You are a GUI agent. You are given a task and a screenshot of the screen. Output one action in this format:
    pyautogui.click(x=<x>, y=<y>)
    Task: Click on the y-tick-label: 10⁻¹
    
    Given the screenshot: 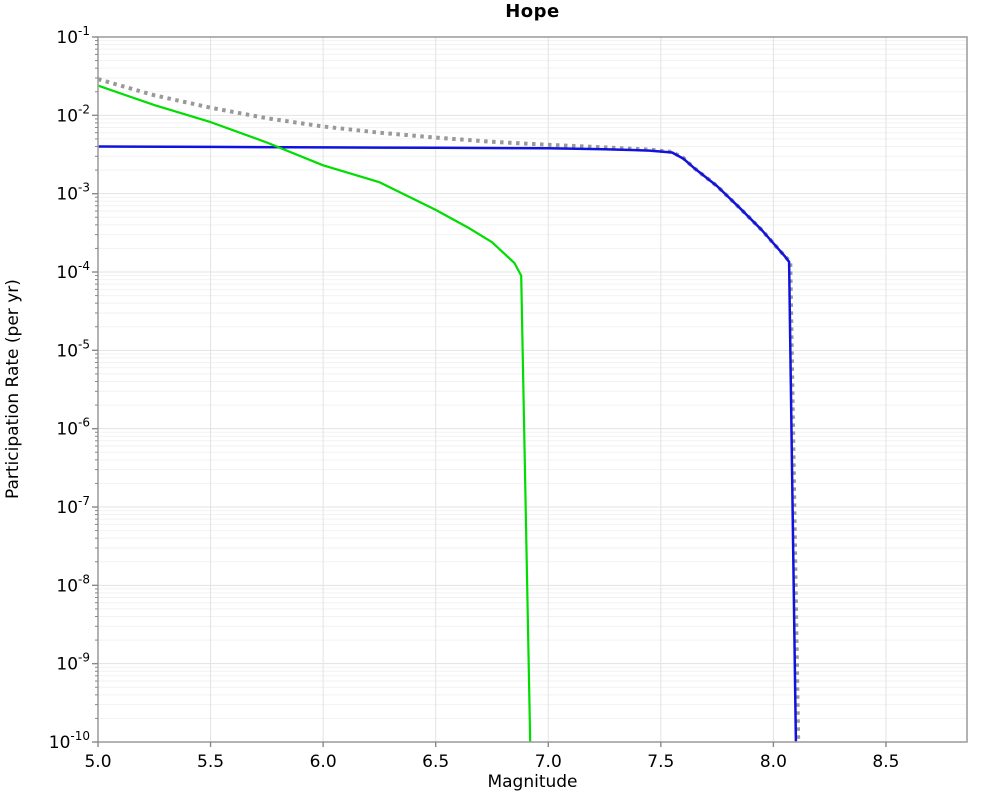 What is the action you would take?
    pyautogui.click(x=73, y=36)
    